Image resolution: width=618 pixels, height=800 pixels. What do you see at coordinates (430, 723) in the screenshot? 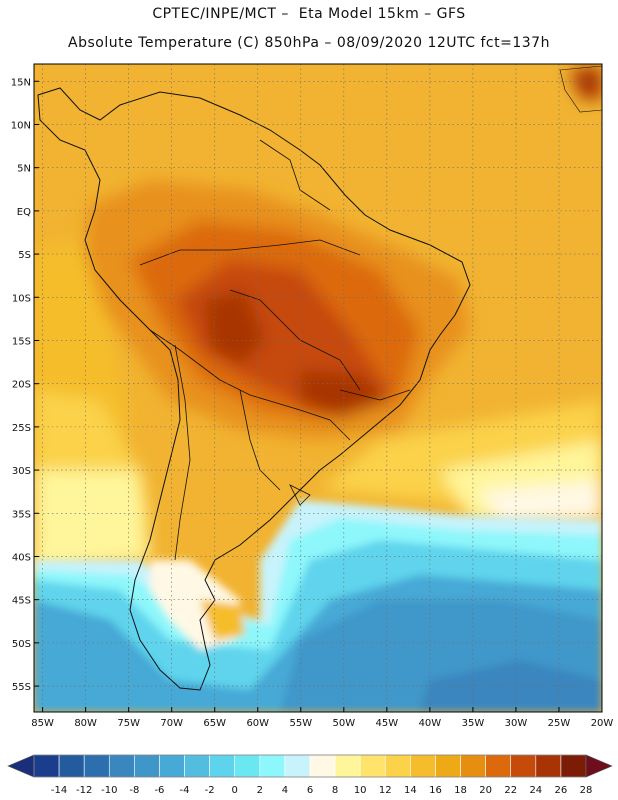
I see `lon-label: 40W` at bounding box center [430, 723].